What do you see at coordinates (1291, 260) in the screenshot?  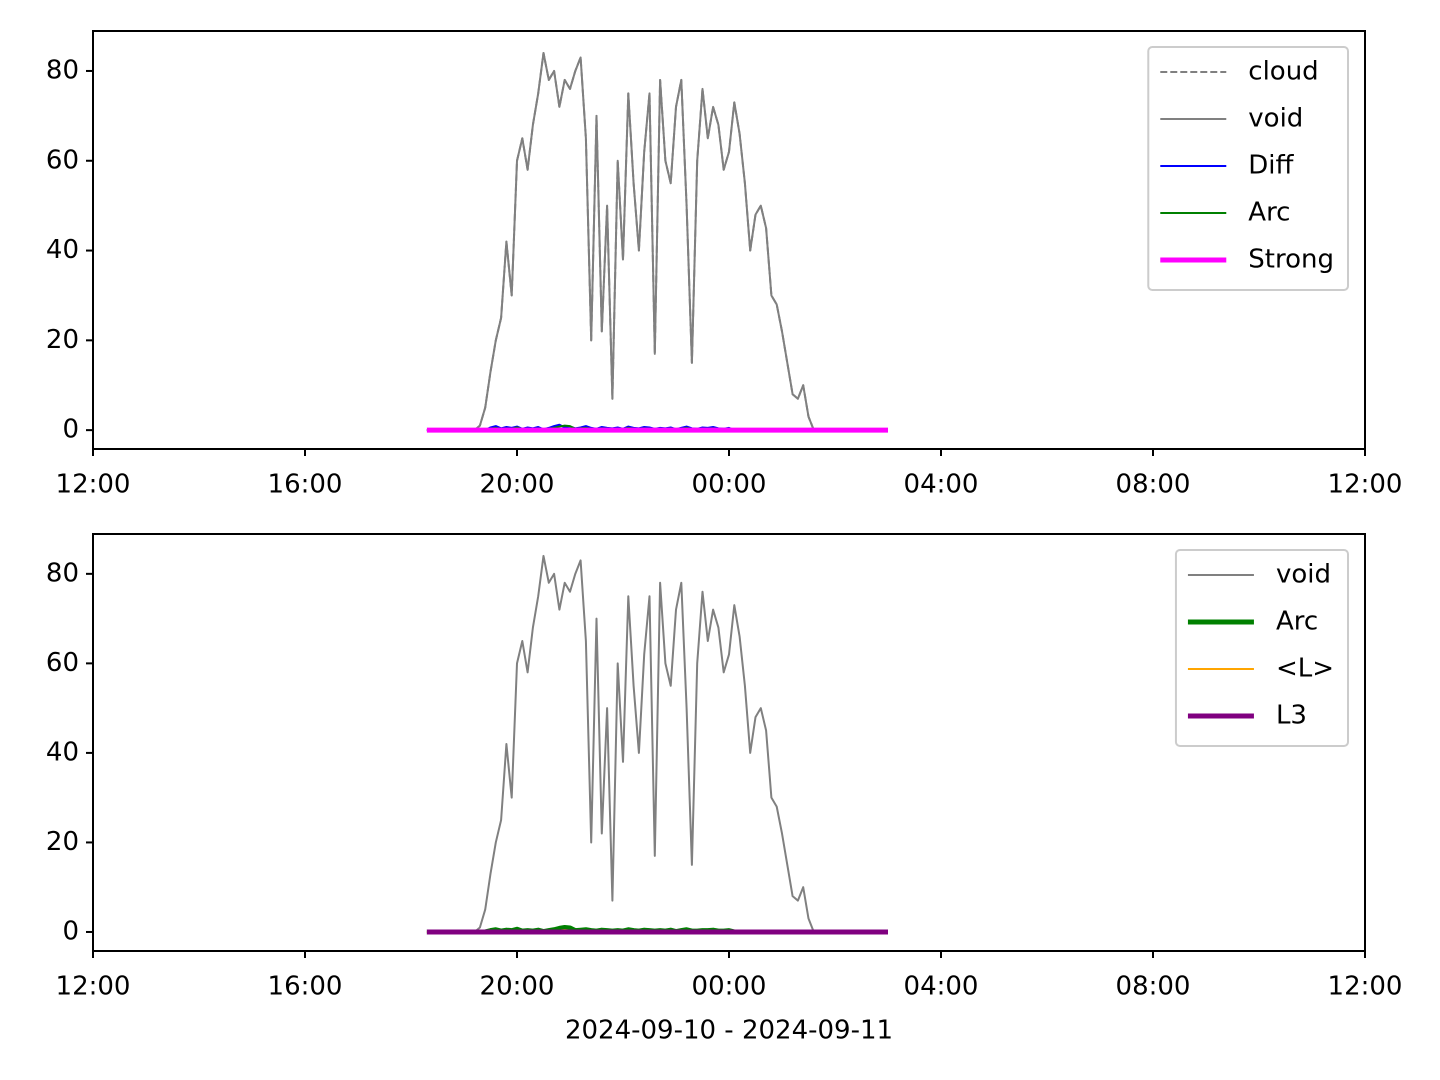 I see `legend-label: Strong` at bounding box center [1291, 260].